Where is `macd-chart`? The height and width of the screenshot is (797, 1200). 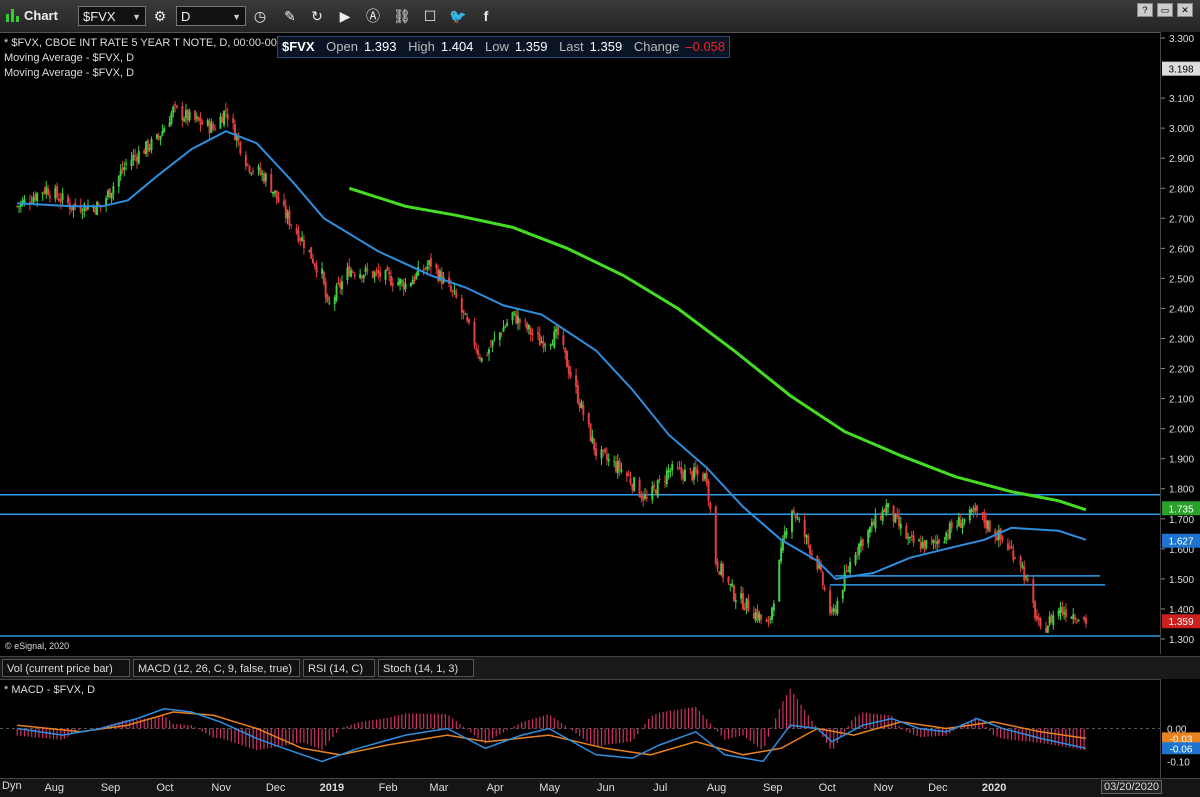
macd-chart is located at coordinates (580, 728).